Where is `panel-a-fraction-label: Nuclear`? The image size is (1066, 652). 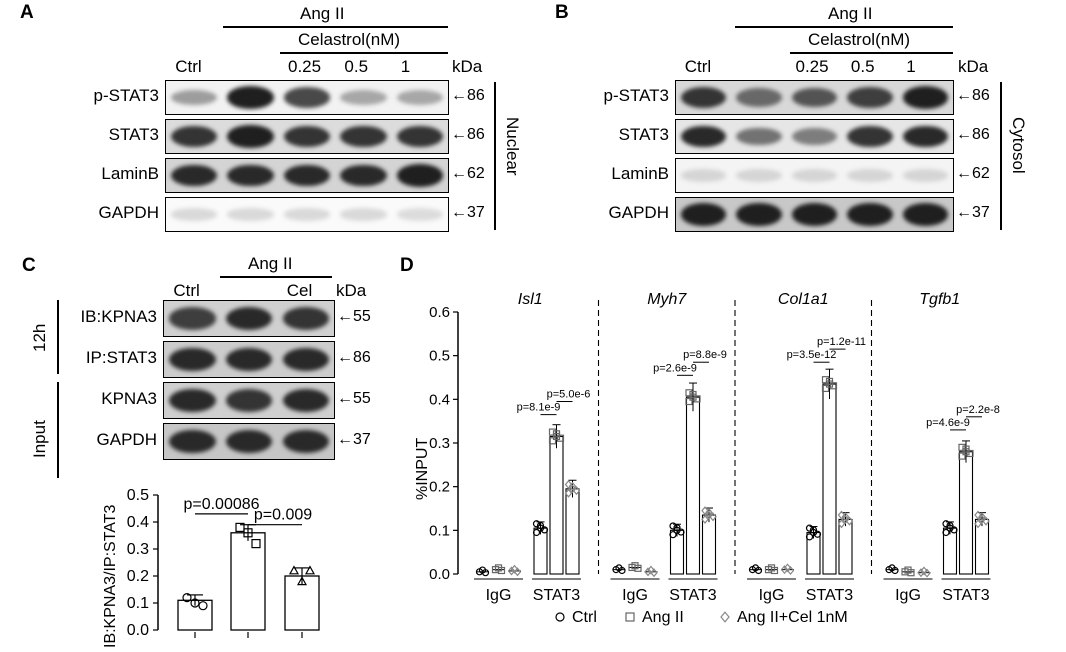 panel-a-fraction-label: Nuclear is located at coordinates (512, 146).